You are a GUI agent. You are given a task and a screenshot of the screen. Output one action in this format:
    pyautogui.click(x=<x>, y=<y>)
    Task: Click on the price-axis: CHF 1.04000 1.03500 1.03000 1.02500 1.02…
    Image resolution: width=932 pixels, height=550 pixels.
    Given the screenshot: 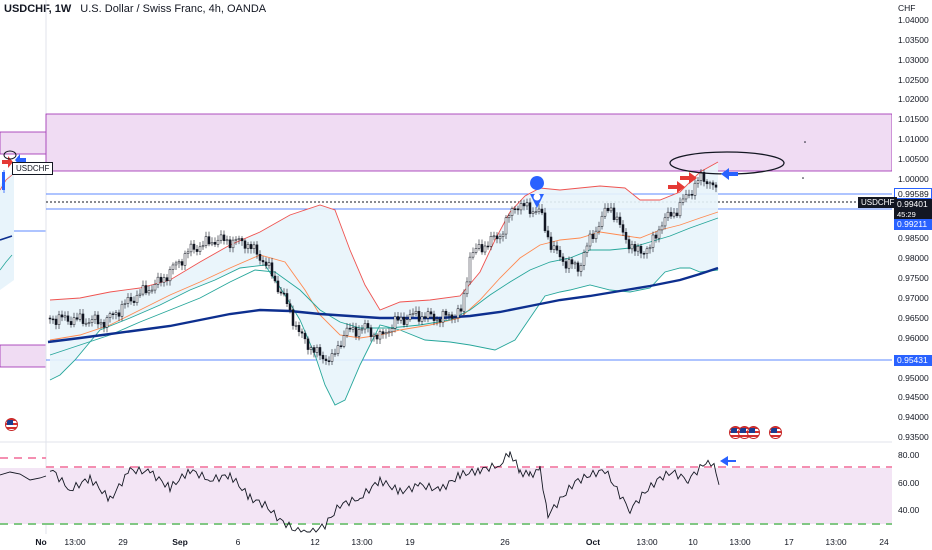 What is the action you would take?
    pyautogui.click(x=912, y=221)
    